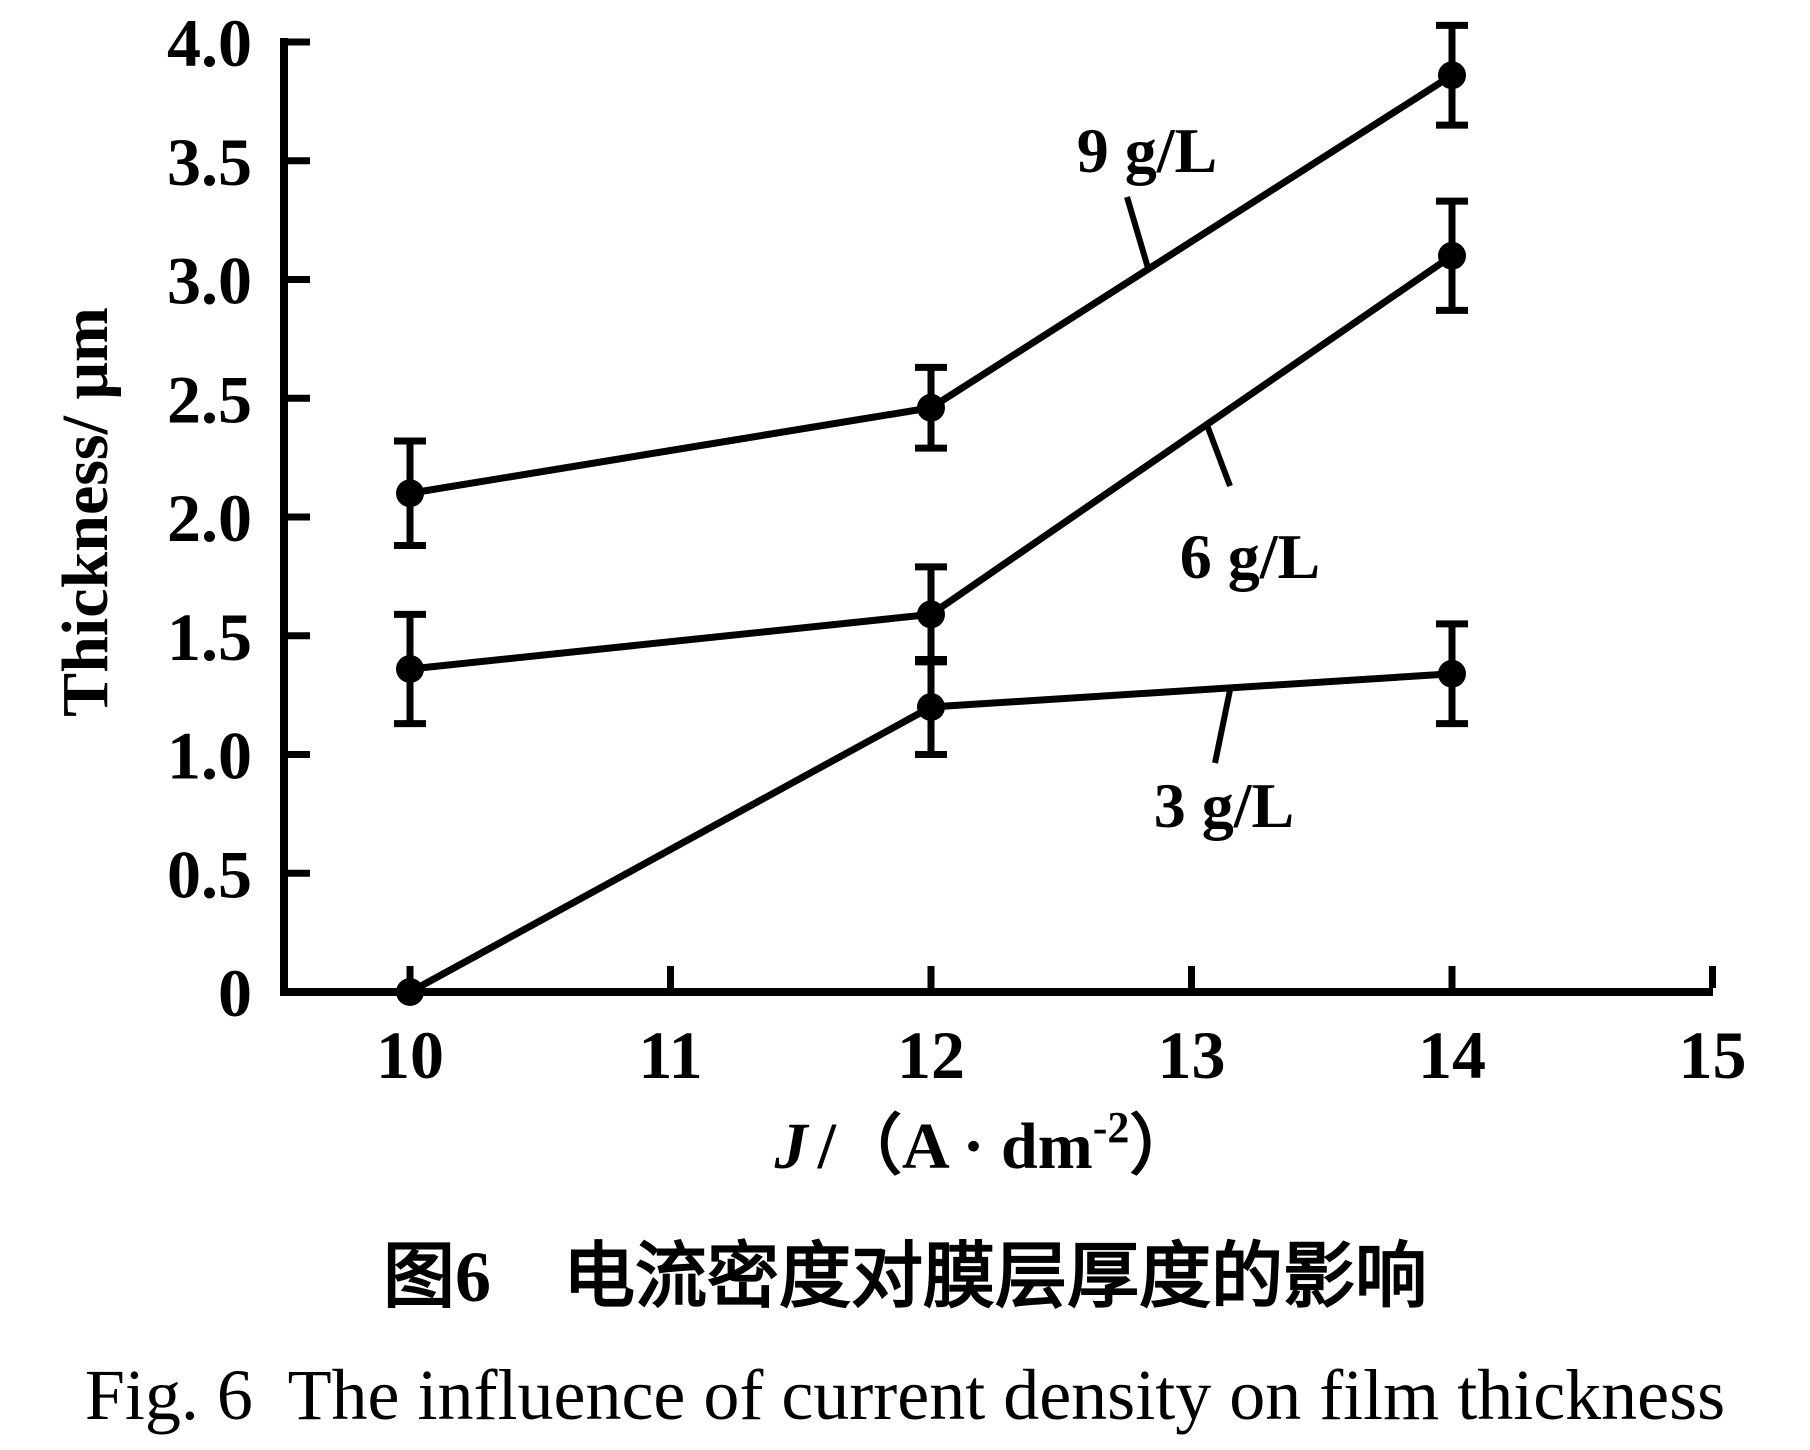 The width and height of the screenshot is (1810, 1450). What do you see at coordinates (1713, 1055) in the screenshot?
I see `x-tick-label: 15` at bounding box center [1713, 1055].